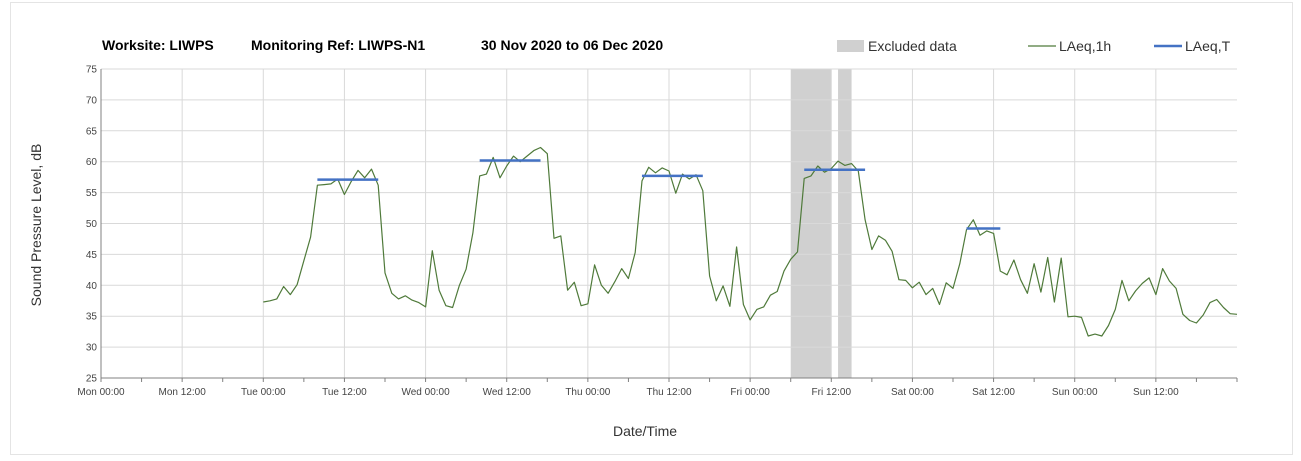 Image resolution: width=1301 pixels, height=461 pixels. I want to click on x-axis-title: Date/Time, so click(645, 431).